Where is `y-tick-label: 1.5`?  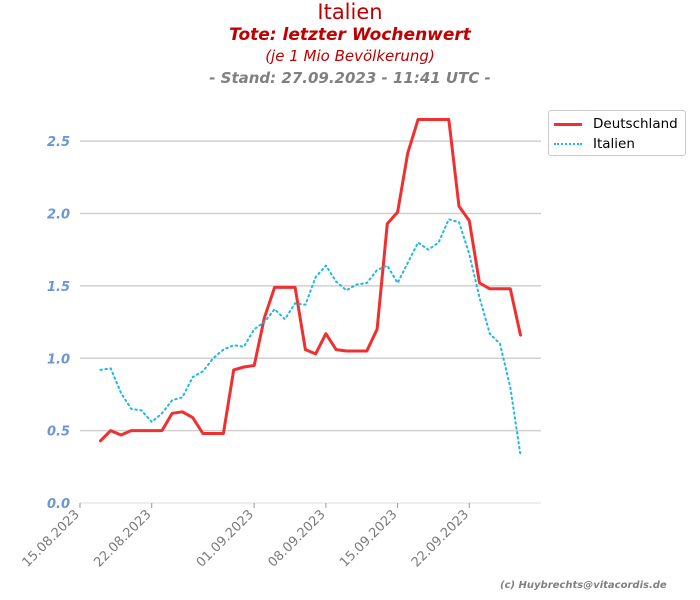 y-tick-label: 1.5 is located at coordinates (58, 287).